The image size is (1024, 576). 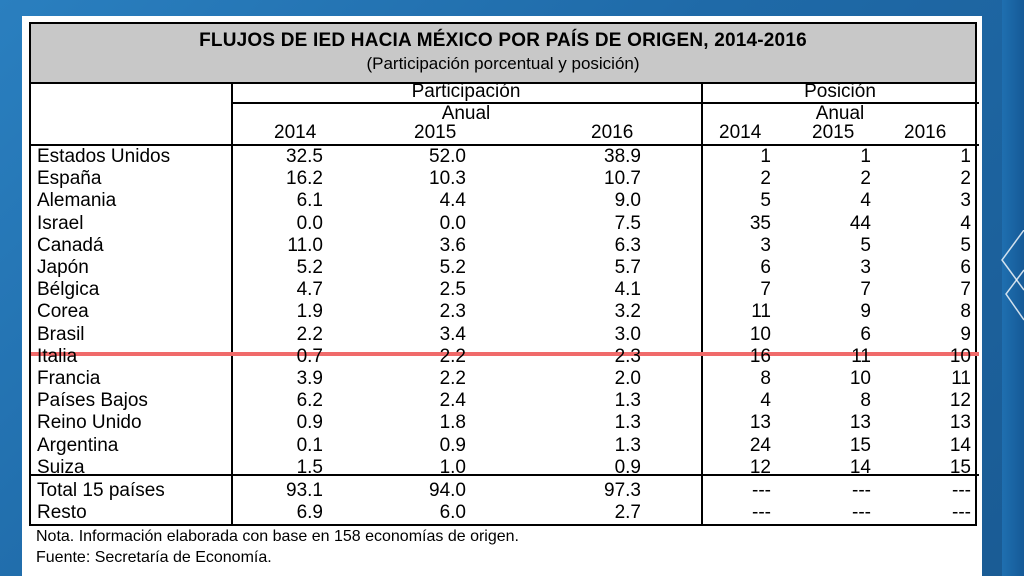 I want to click on participacion-cell: 1.0, so click(x=452, y=467).